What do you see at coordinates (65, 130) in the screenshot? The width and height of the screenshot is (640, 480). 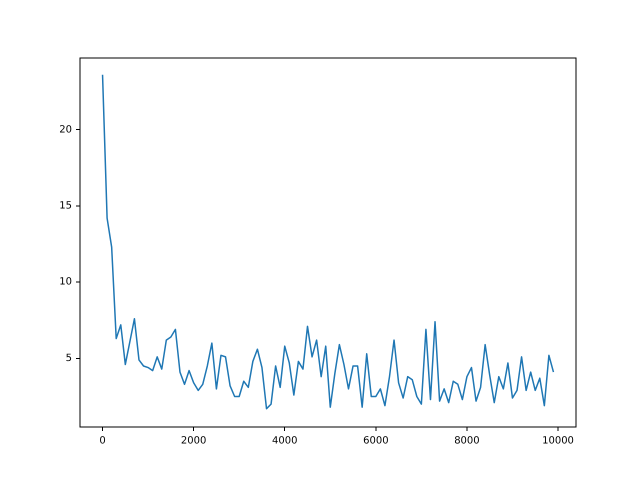 I see `y-tick-label: 20` at bounding box center [65, 130].